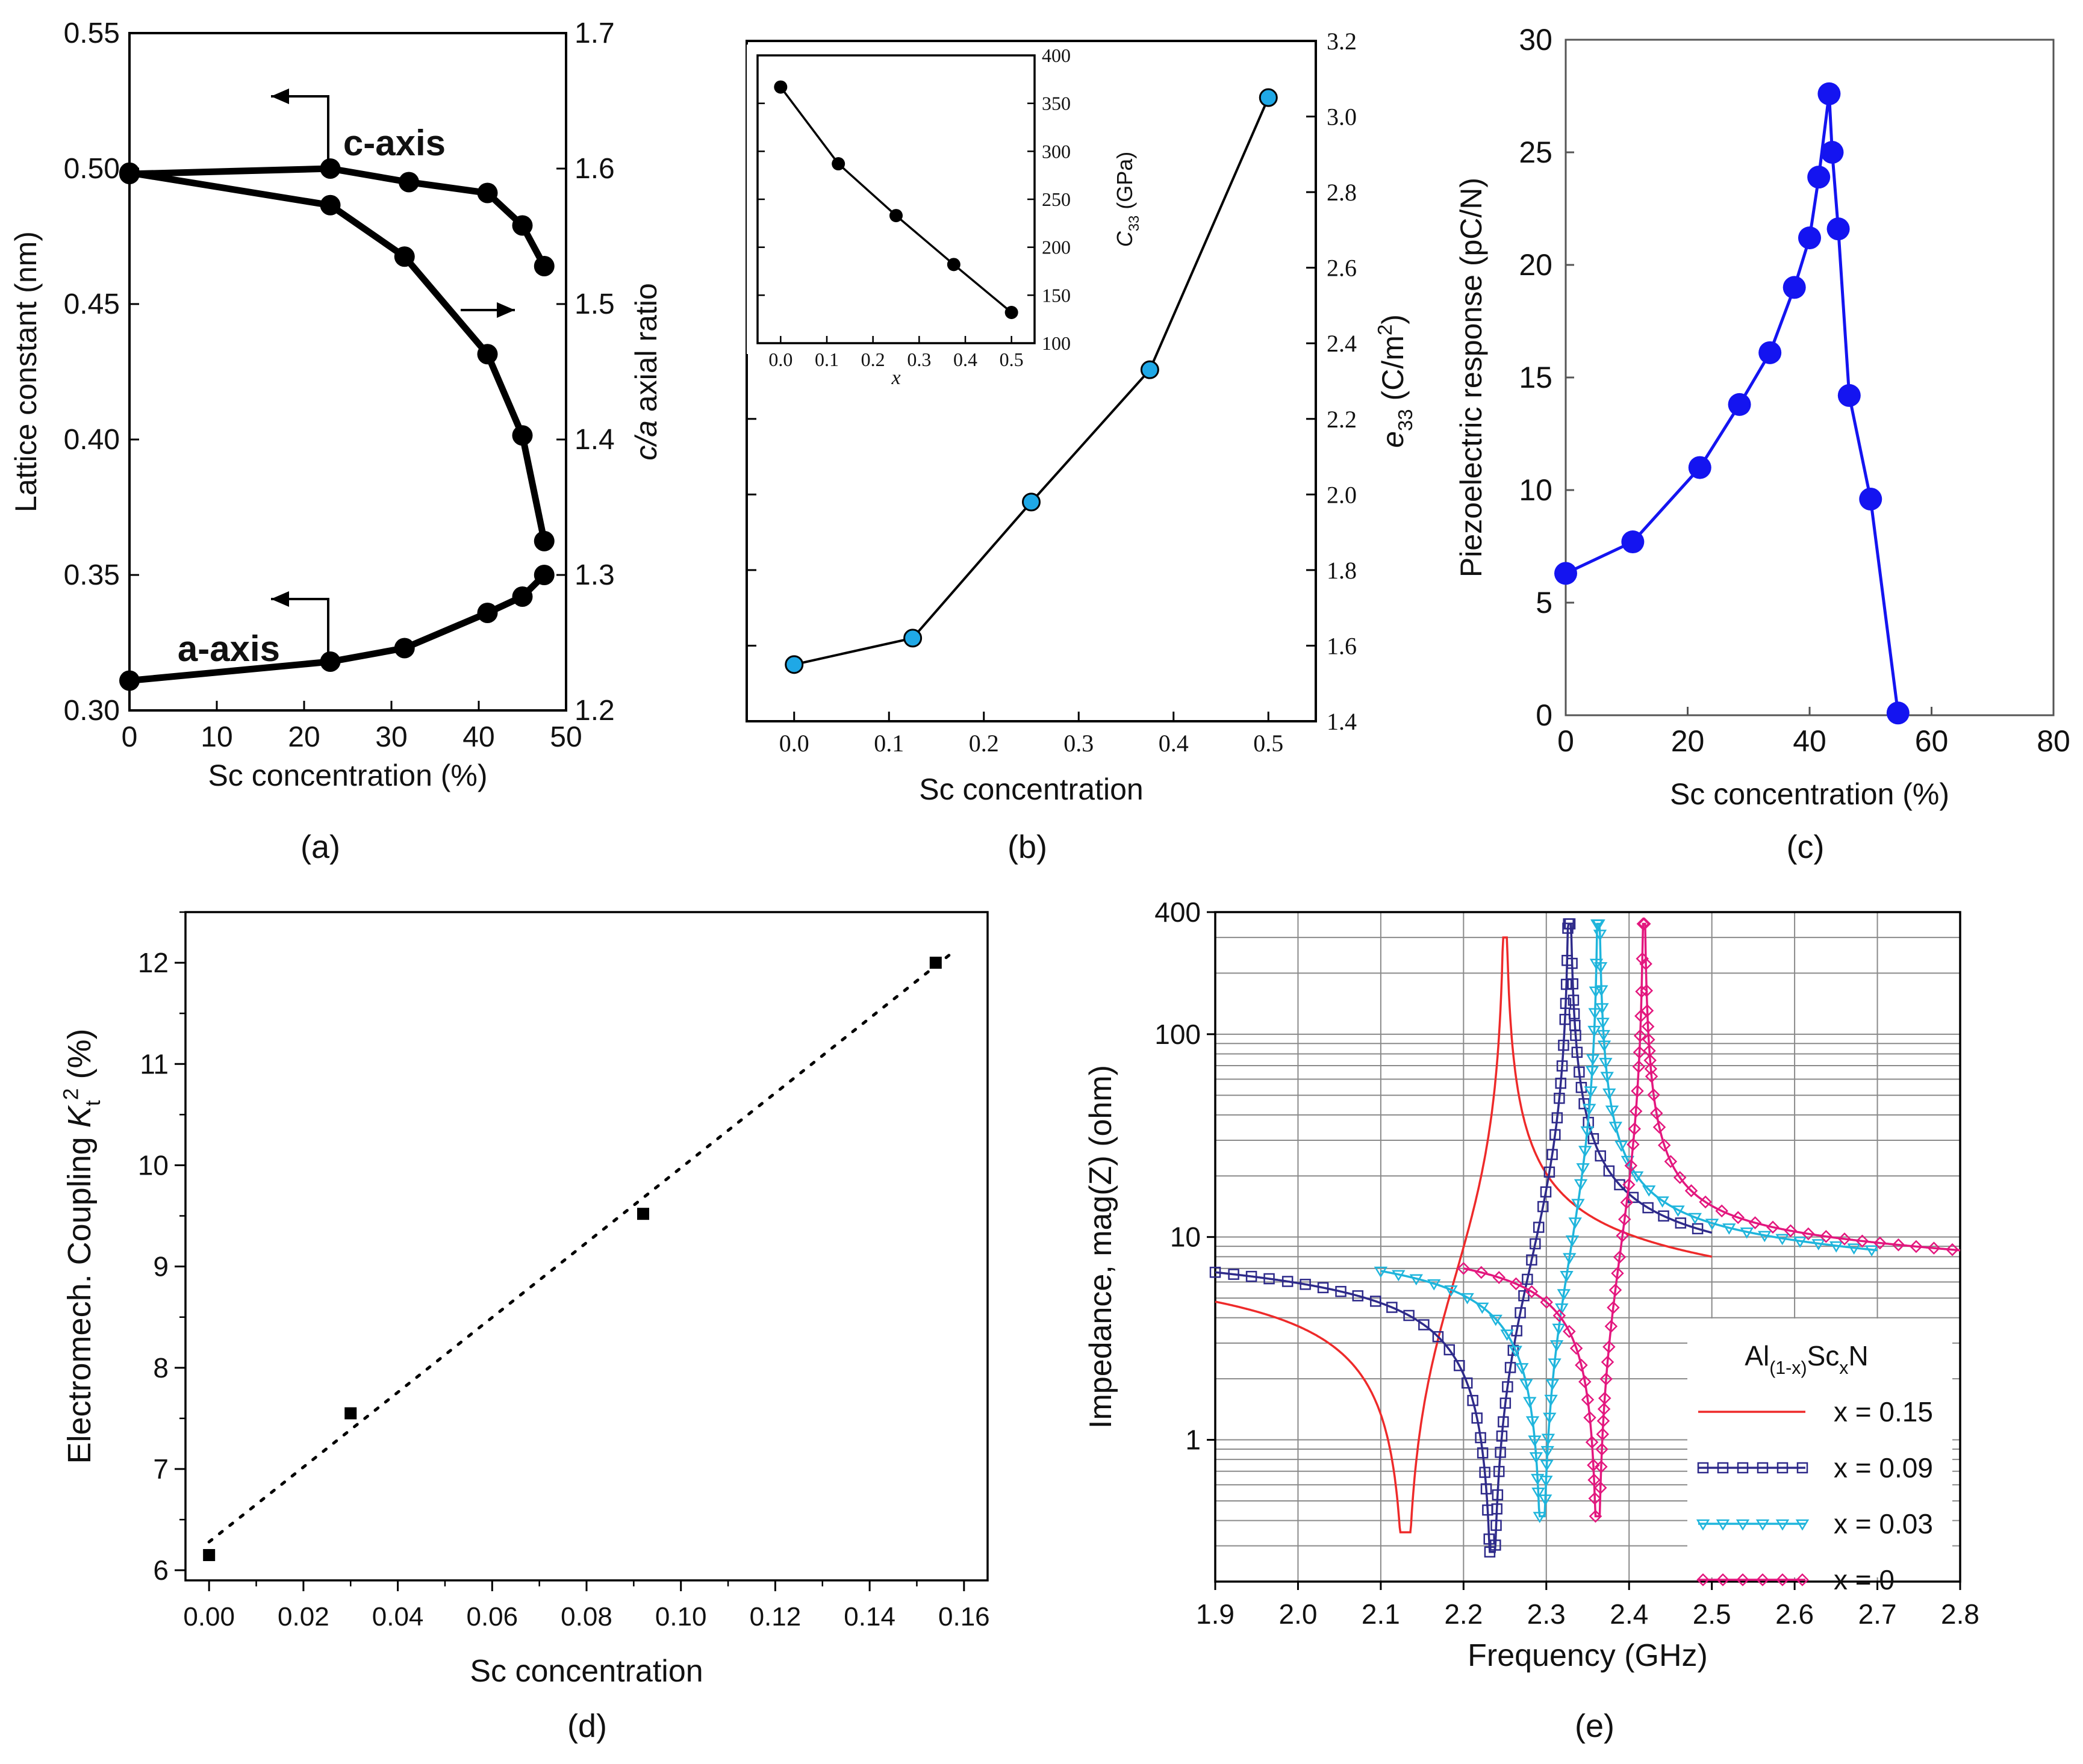 The image size is (2083, 1764). I want to click on y-tick-label: 25, so click(1535, 152).